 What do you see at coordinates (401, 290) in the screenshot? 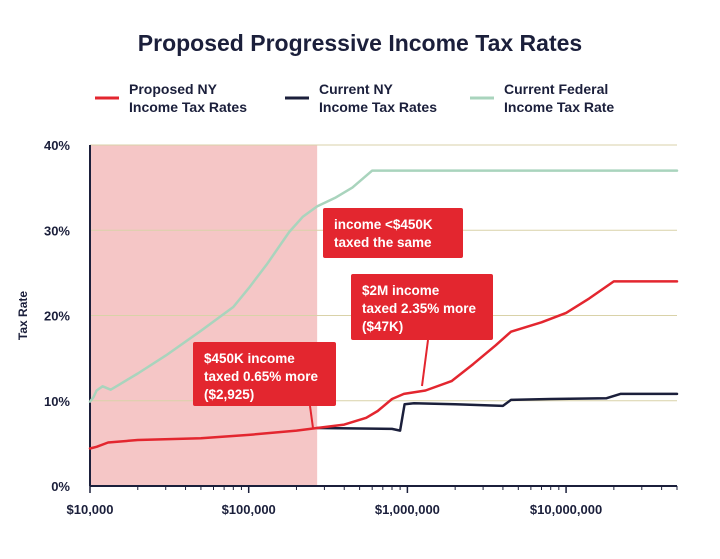
I see `annotation-text: $2M income` at bounding box center [401, 290].